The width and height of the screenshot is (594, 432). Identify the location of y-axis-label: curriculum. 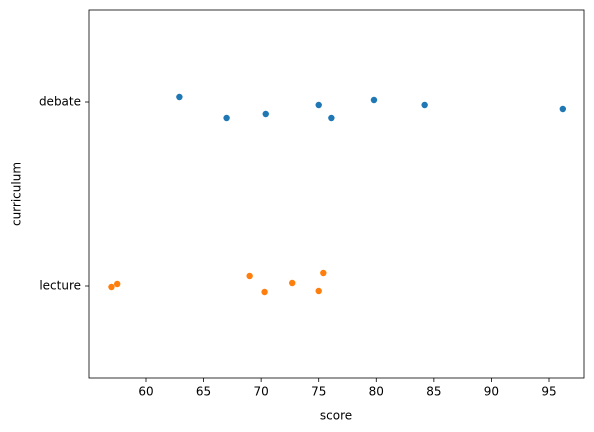
(17, 194).